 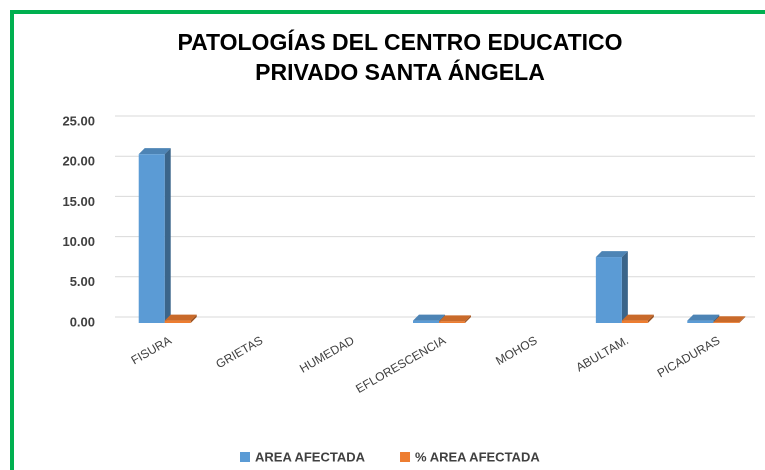 I want to click on x-tick-label: PICADURAS, so click(x=689, y=356).